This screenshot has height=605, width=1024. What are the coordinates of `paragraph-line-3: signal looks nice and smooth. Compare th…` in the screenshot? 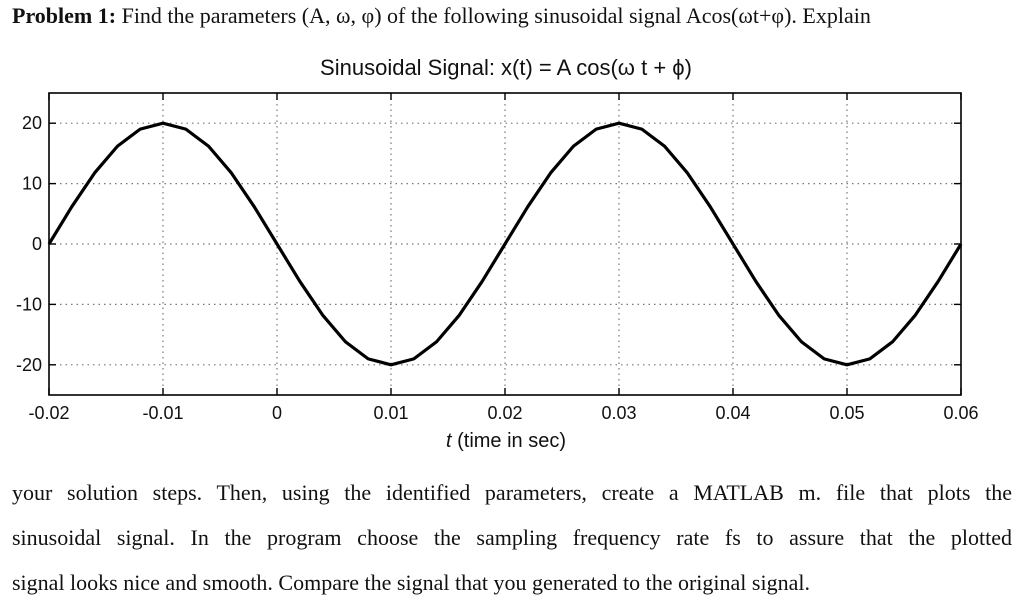 It's located at (411, 582).